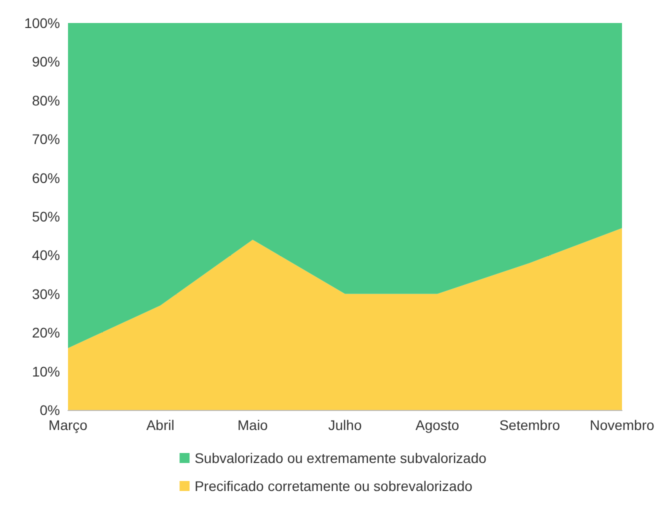 The width and height of the screenshot is (668, 509). I want to click on y-tick-label: 50%, so click(46, 216).